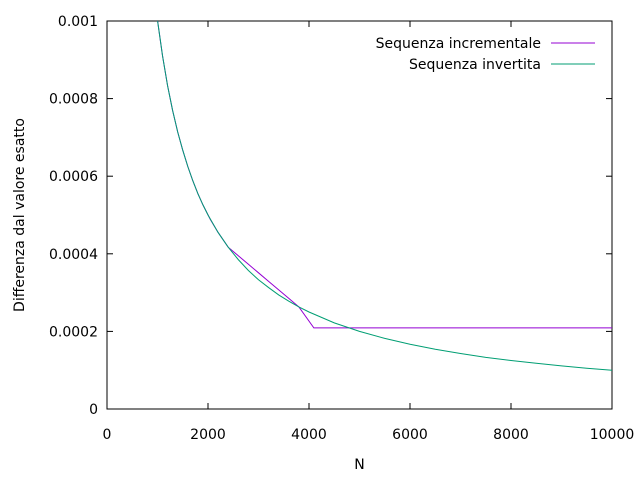 Image resolution: width=640 pixels, height=480 pixels. Describe the element at coordinates (78, 22) in the screenshot. I see `y-tick-label: 0.001` at that location.